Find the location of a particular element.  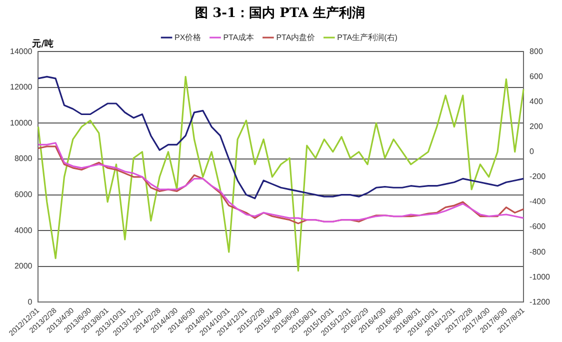

y-tick-label: 0 is located at coordinates (30, 301).